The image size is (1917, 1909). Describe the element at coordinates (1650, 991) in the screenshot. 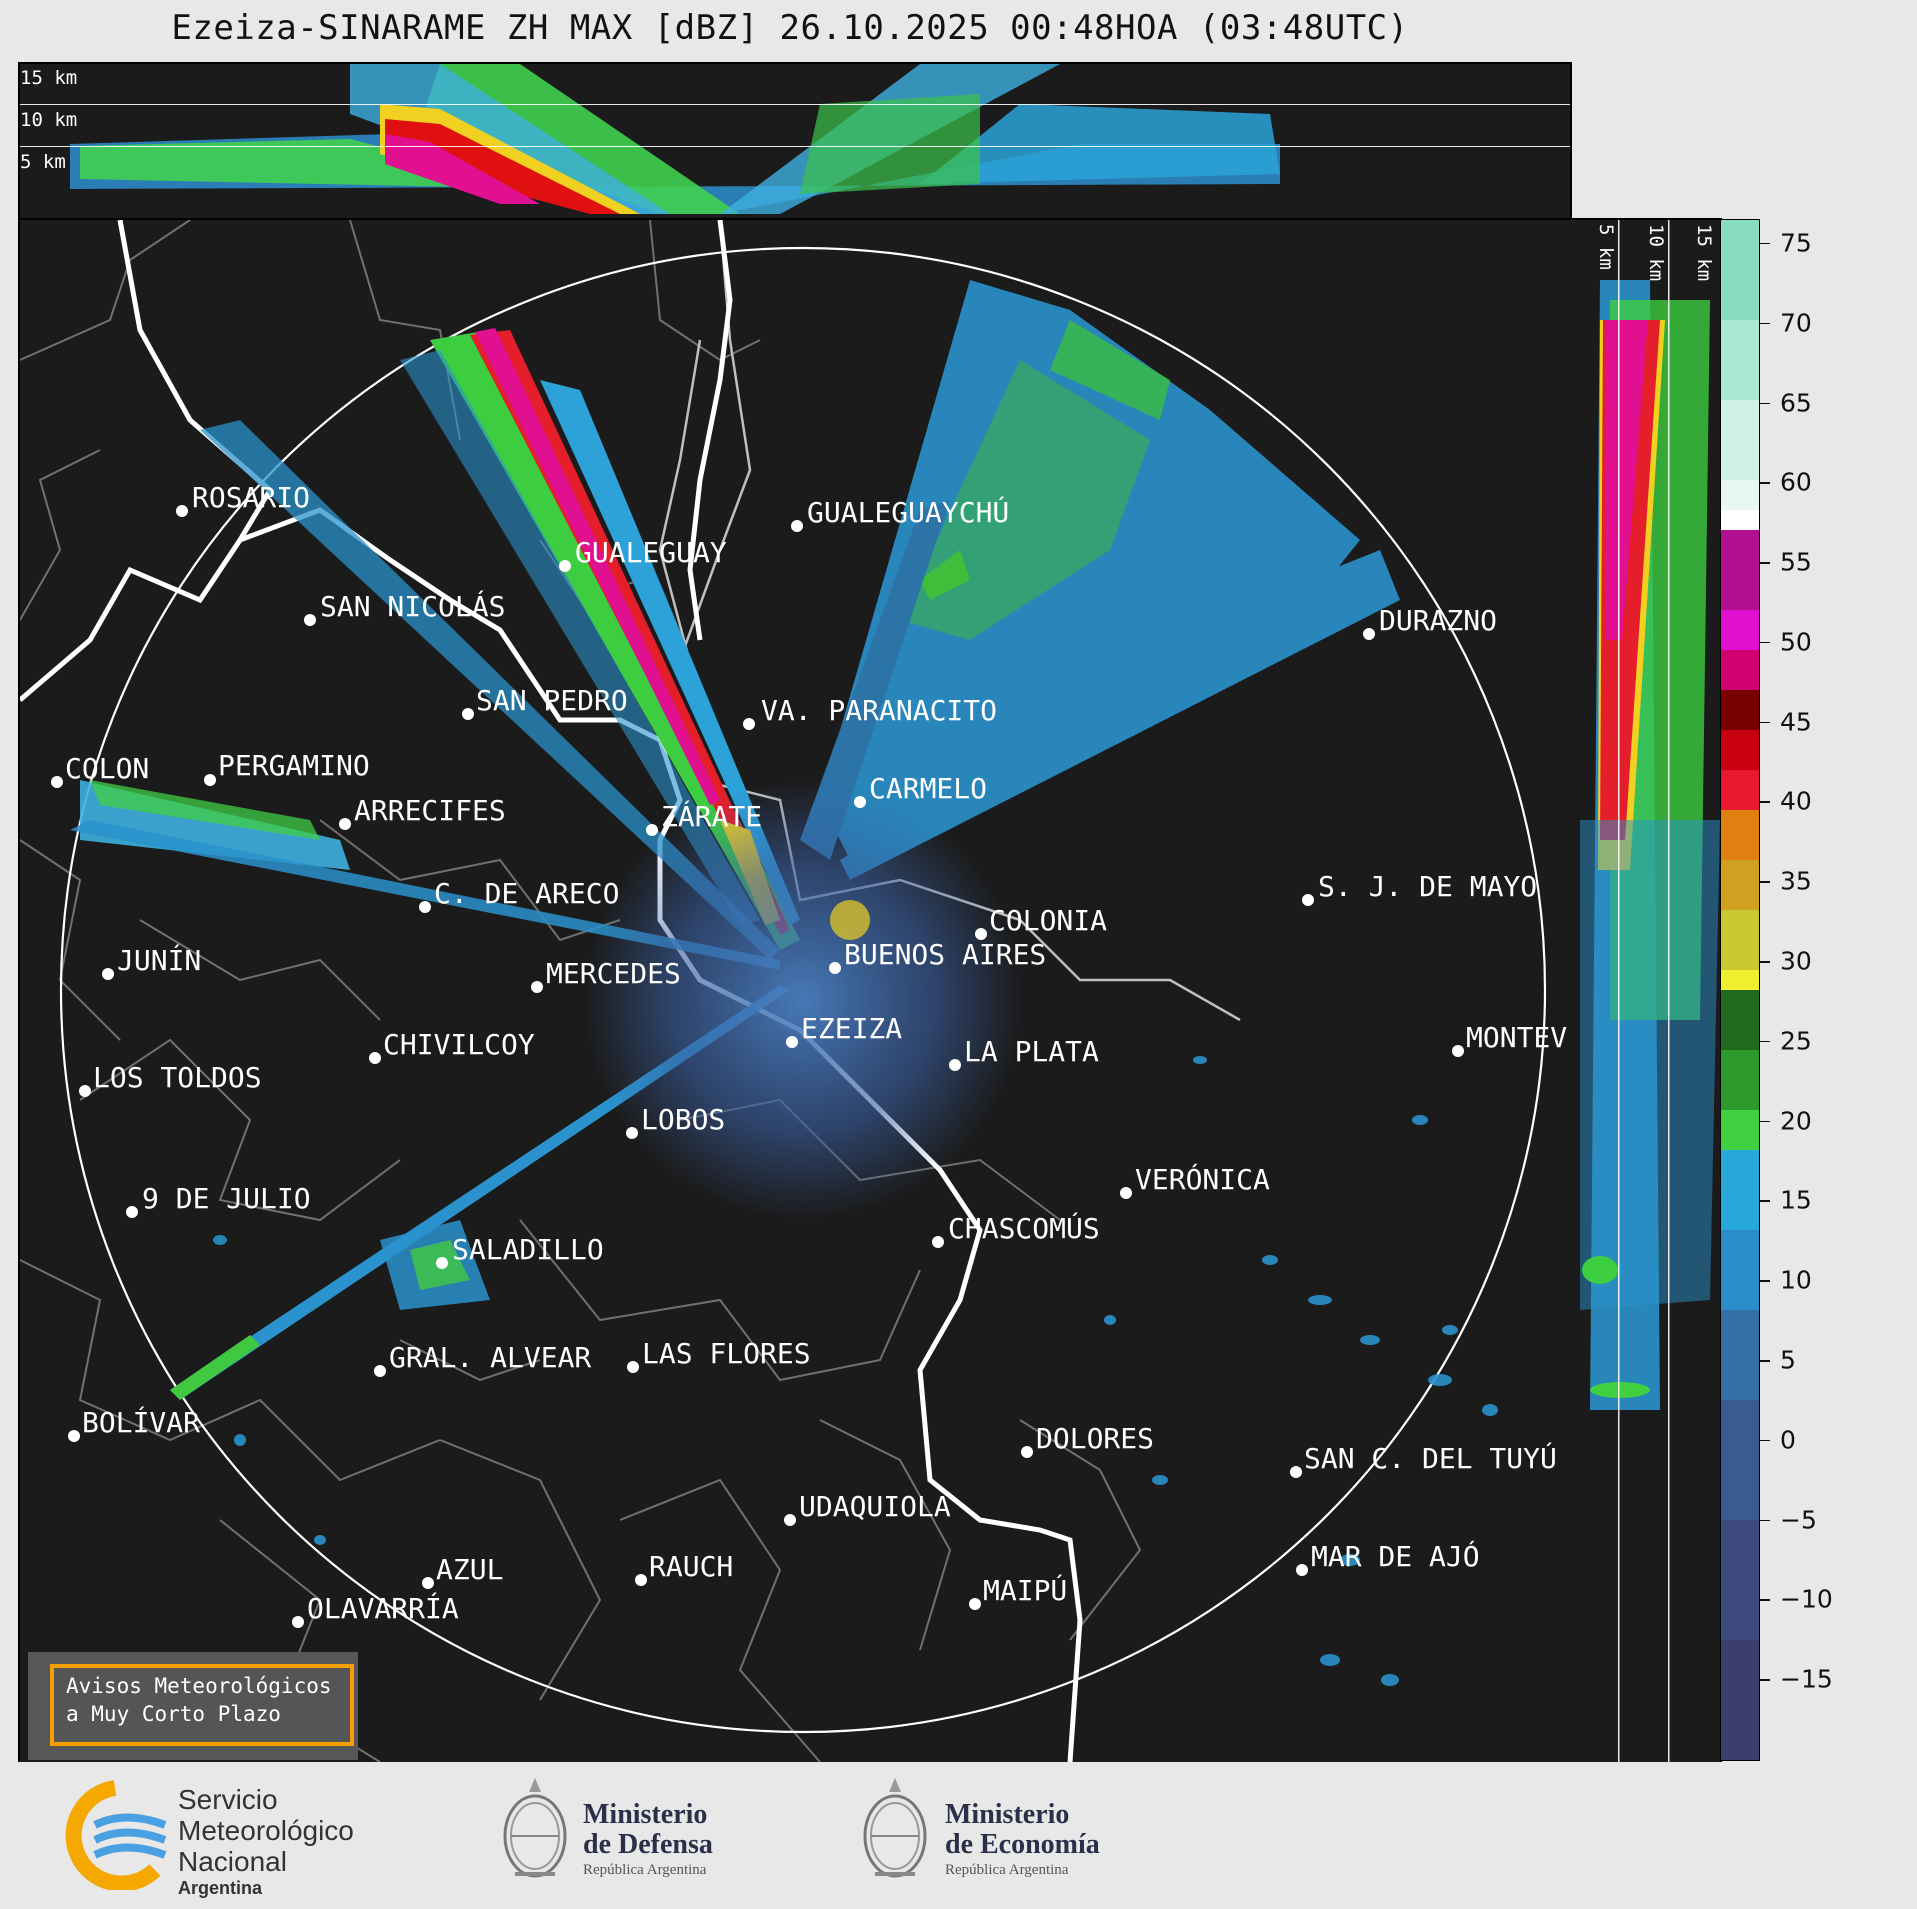

I see `side-panel-echoes: 5 km 10 km 15 km` at that location.